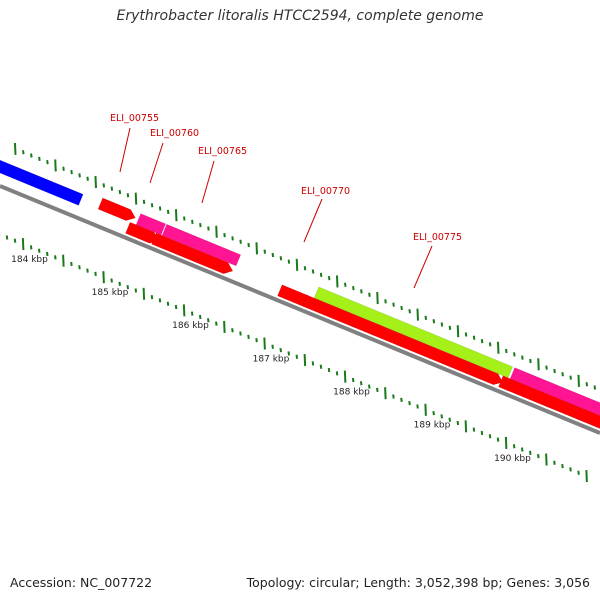 This screenshot has width=600, height=600. I want to click on axis-label: 186 kbp, so click(190, 326).